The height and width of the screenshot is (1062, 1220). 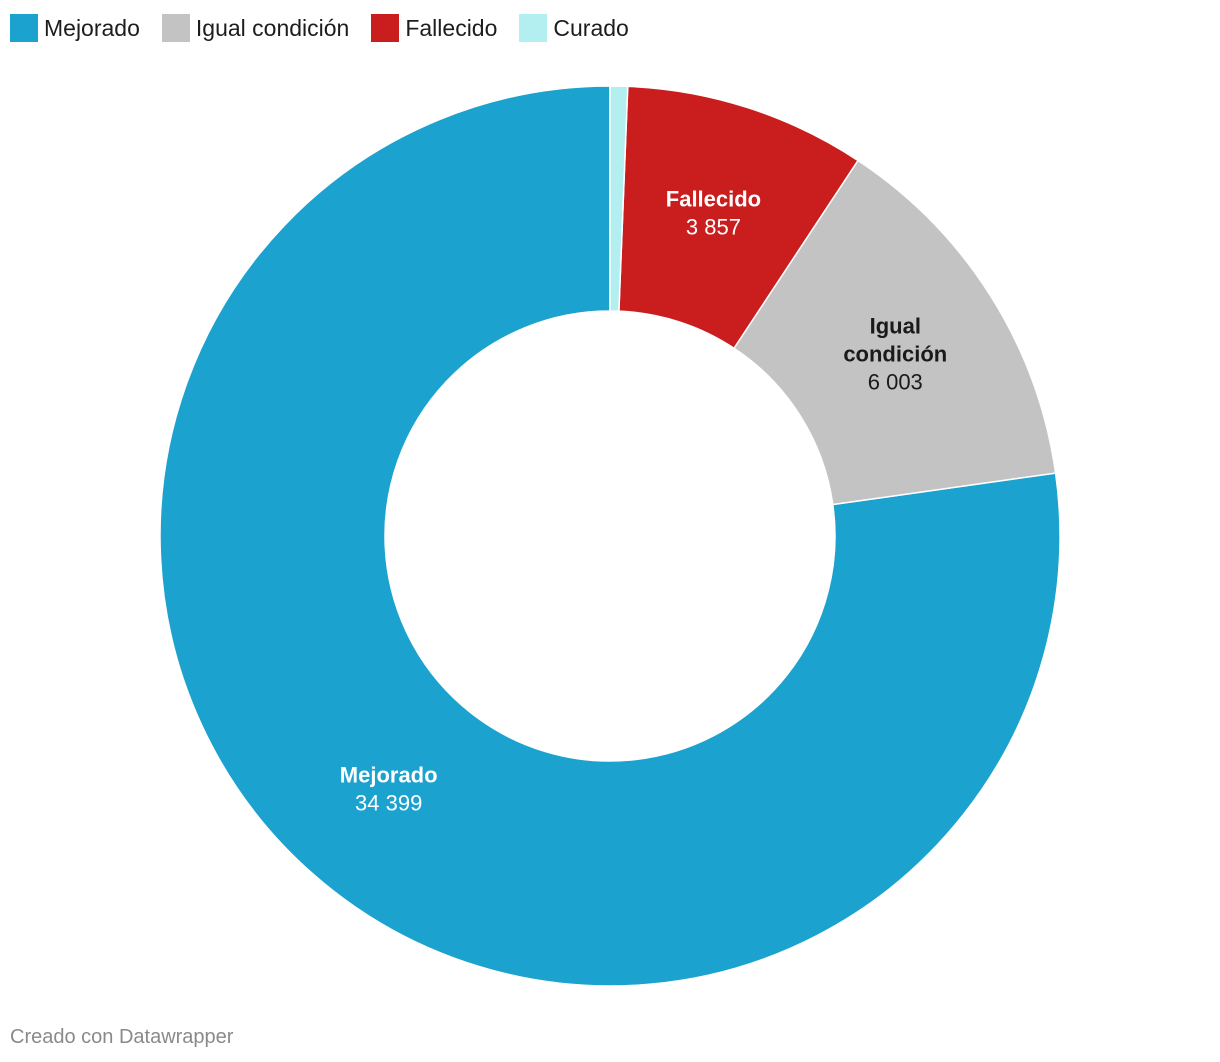 I want to click on slice-label-name-igual-condicion-0: Igual, so click(x=895, y=325).